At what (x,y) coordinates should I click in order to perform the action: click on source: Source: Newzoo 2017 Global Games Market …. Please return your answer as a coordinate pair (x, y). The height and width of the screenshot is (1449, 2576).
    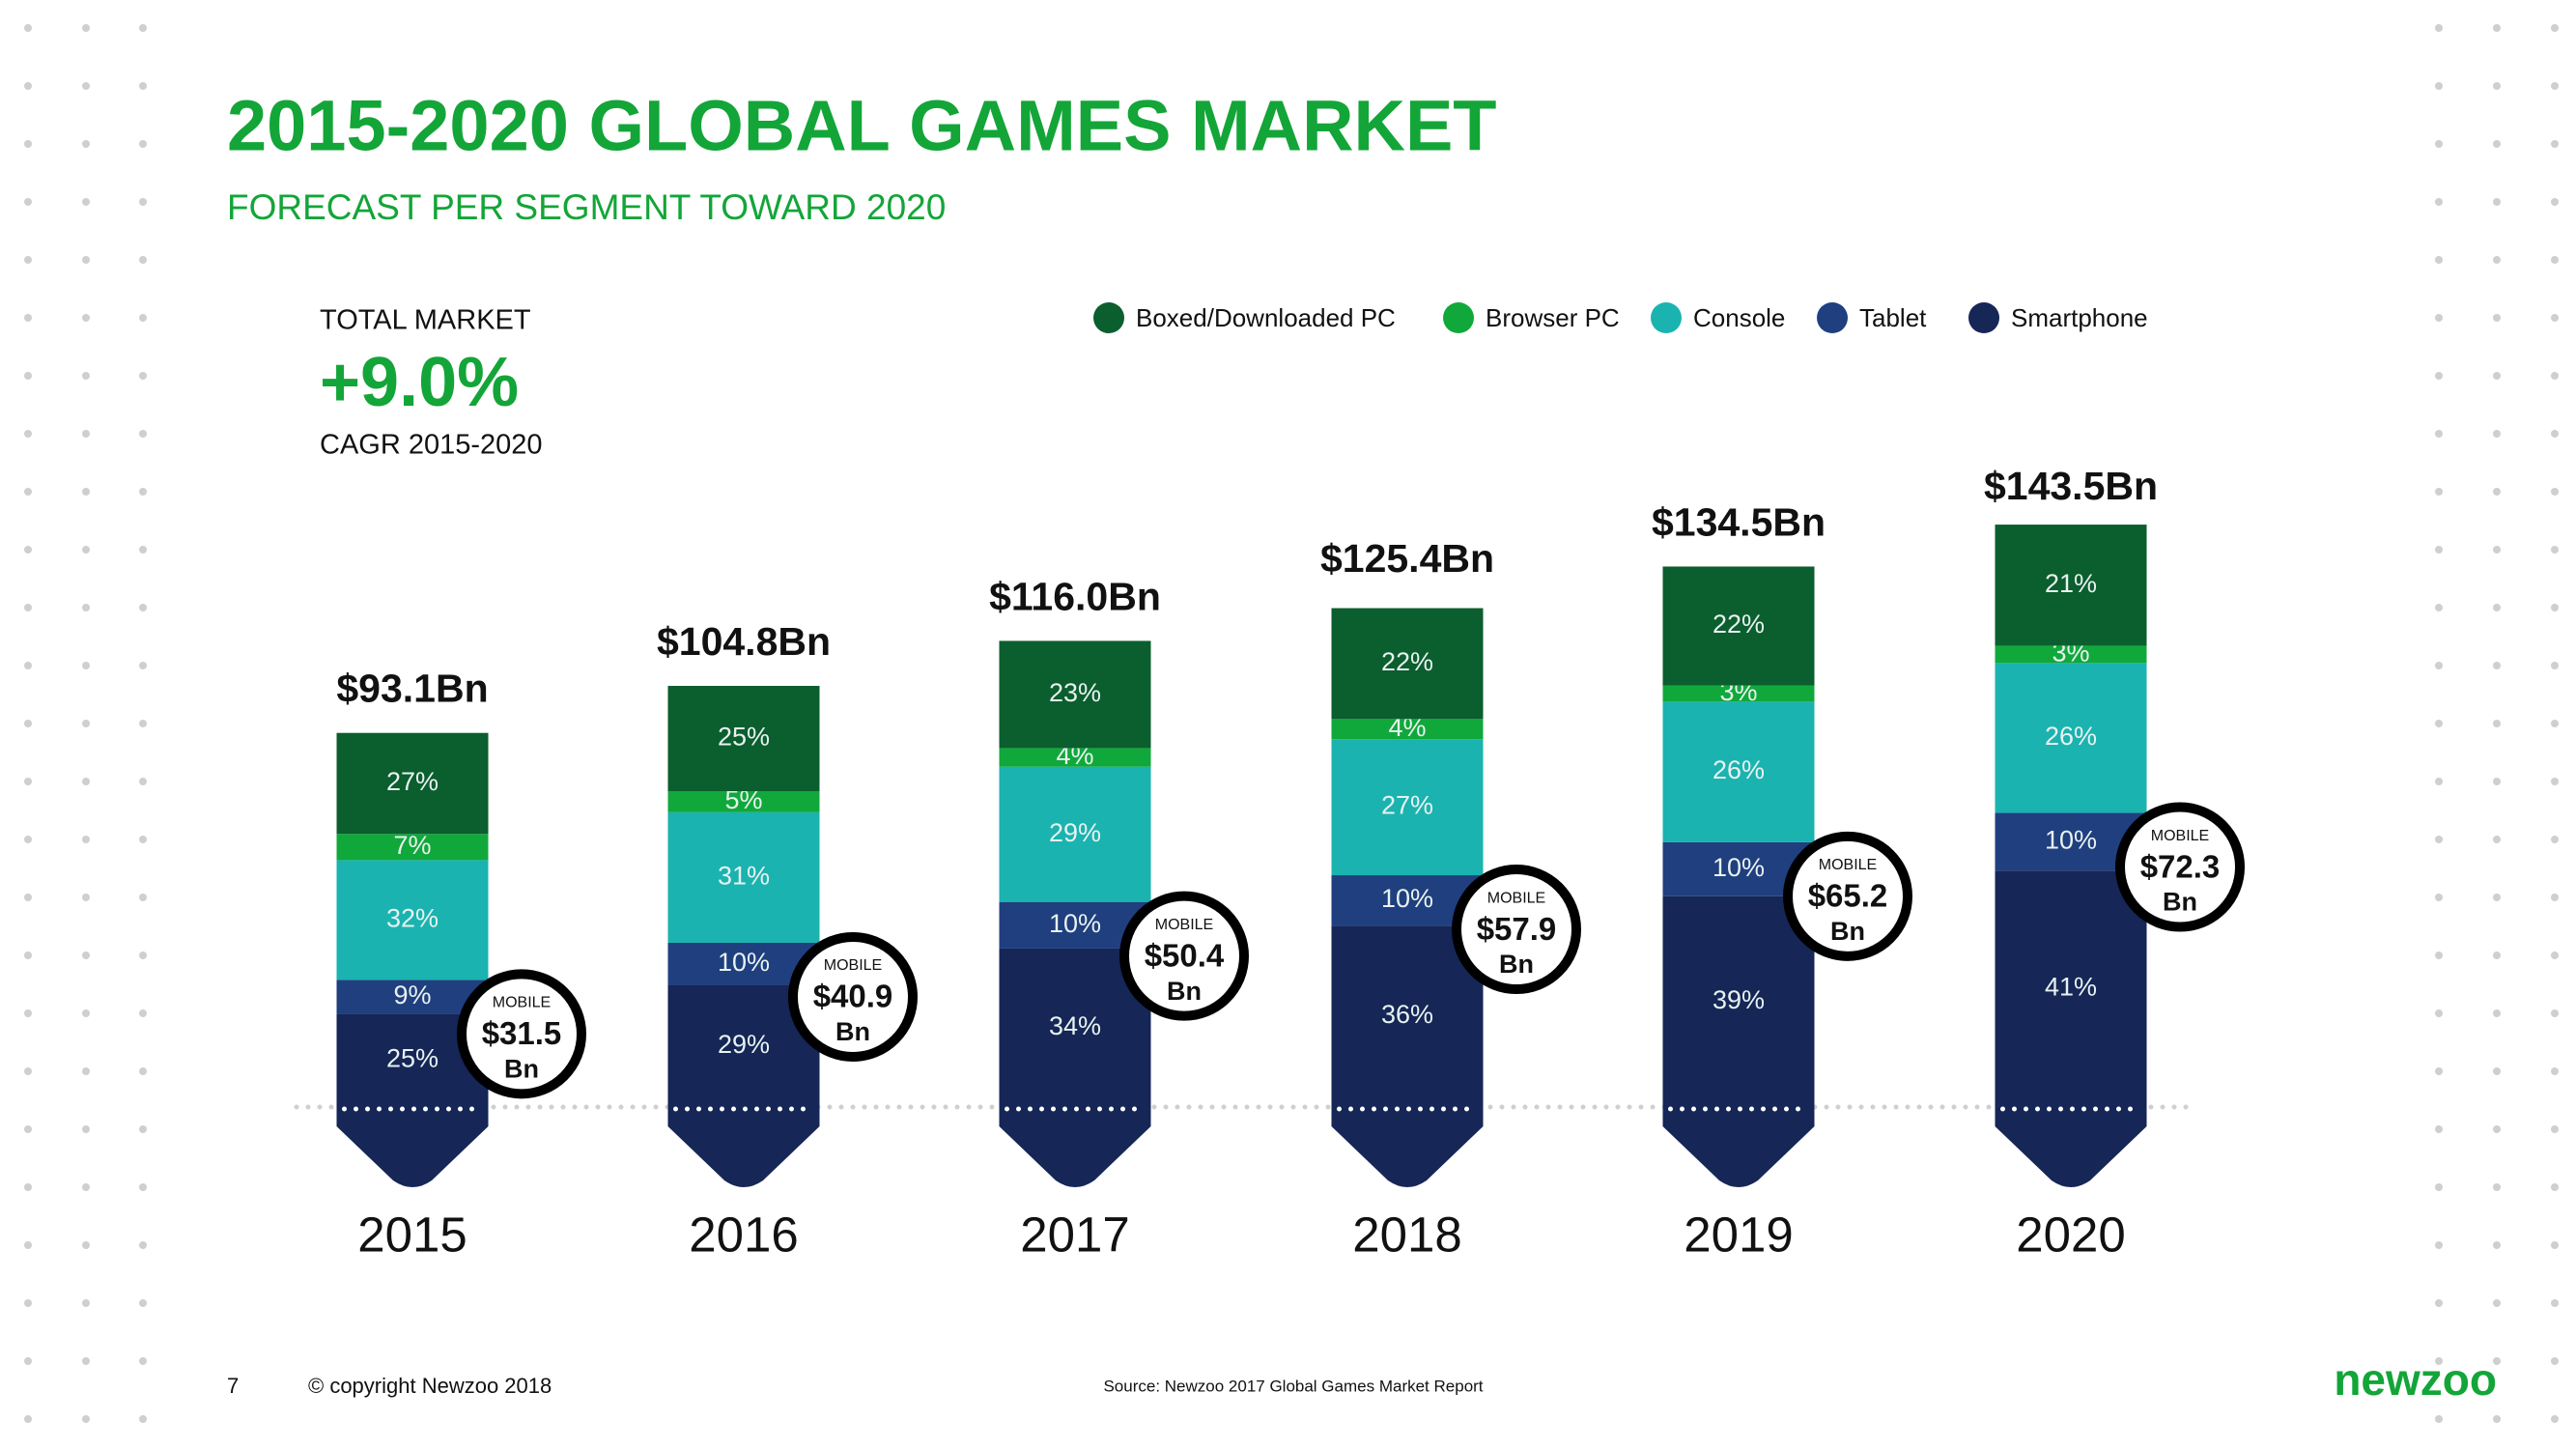
    Looking at the image, I should click on (1293, 1386).